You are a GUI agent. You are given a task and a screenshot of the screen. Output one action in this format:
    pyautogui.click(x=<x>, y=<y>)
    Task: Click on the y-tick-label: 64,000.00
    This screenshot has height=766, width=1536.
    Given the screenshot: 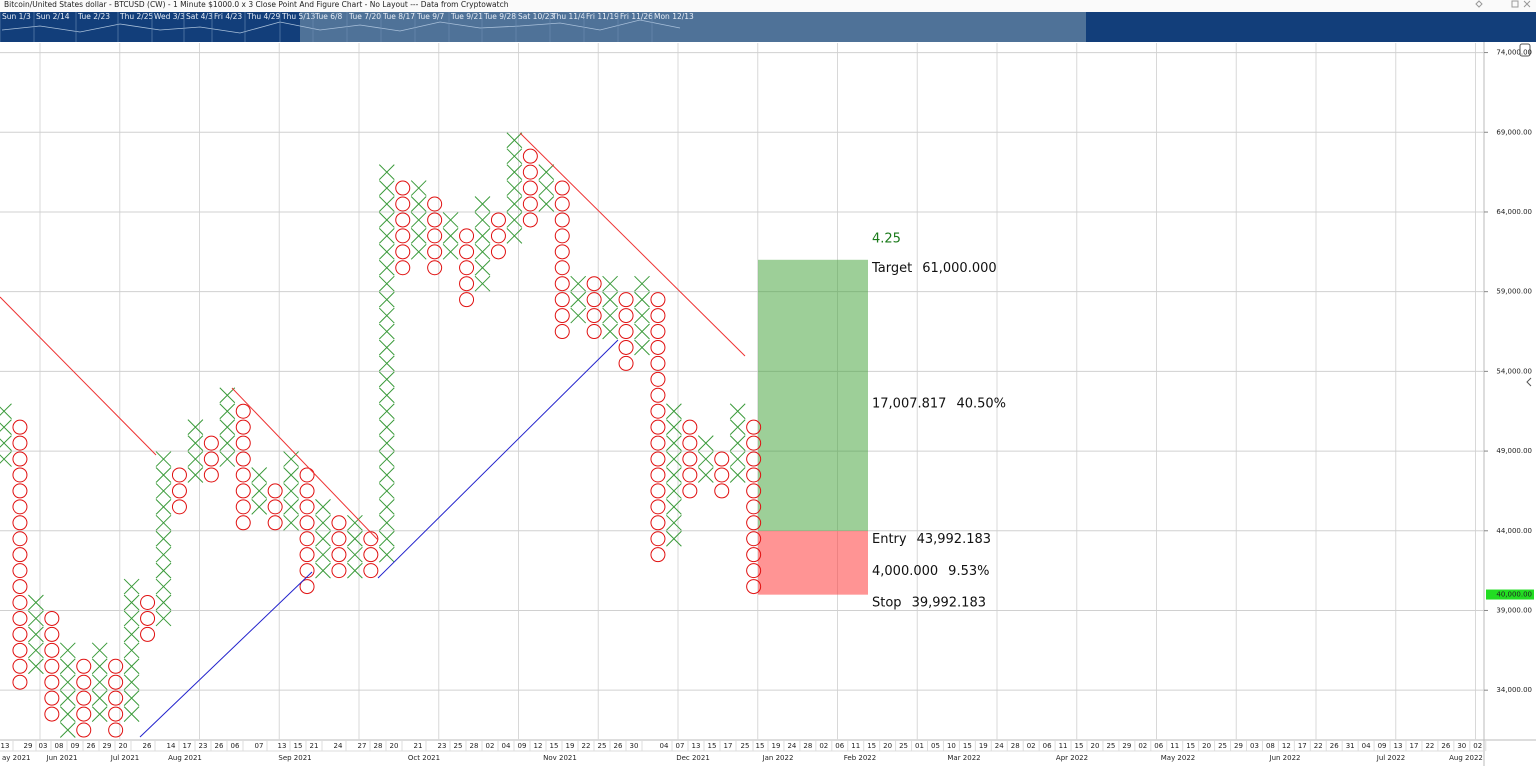 What is the action you would take?
    pyautogui.click(x=1514, y=212)
    